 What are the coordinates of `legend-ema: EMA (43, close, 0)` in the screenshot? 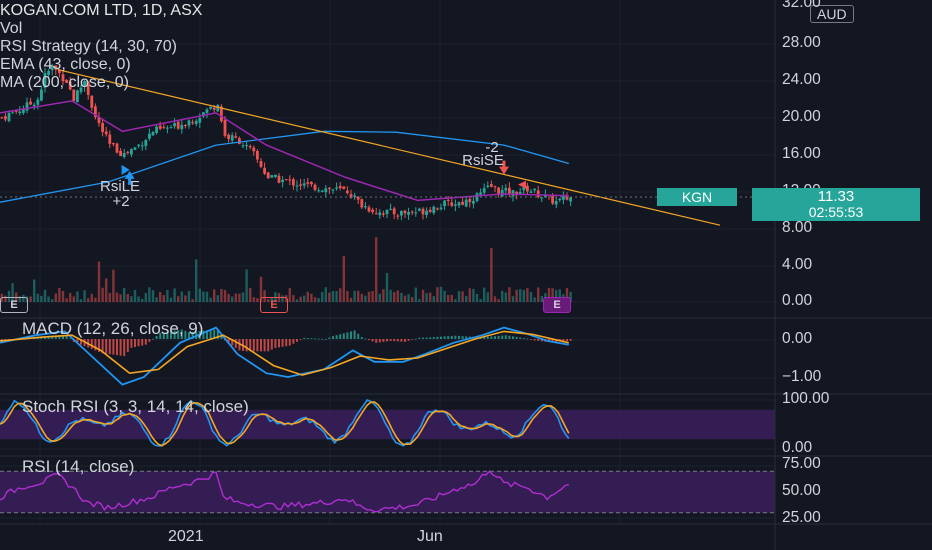 It's located at (65, 64).